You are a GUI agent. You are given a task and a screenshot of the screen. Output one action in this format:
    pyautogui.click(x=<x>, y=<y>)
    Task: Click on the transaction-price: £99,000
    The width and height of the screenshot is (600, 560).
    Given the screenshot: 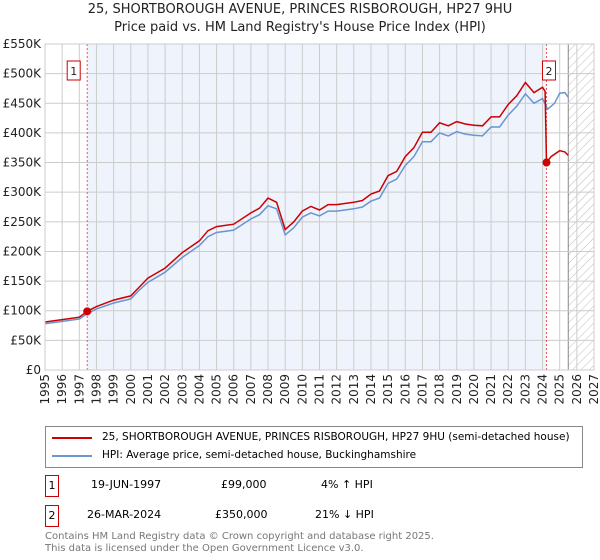 What is the action you would take?
    pyautogui.click(x=244, y=484)
    